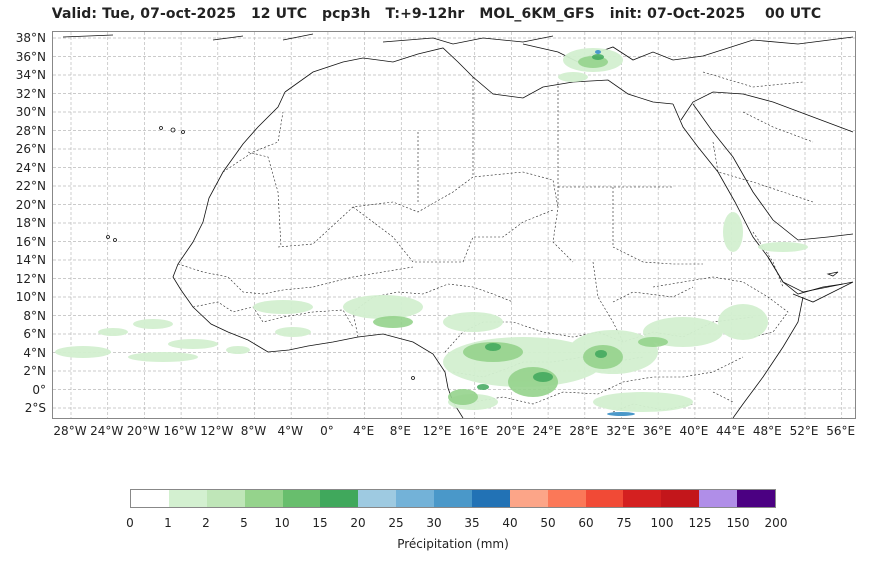  I want to click on latitude-label: 2°N, so click(34, 371).